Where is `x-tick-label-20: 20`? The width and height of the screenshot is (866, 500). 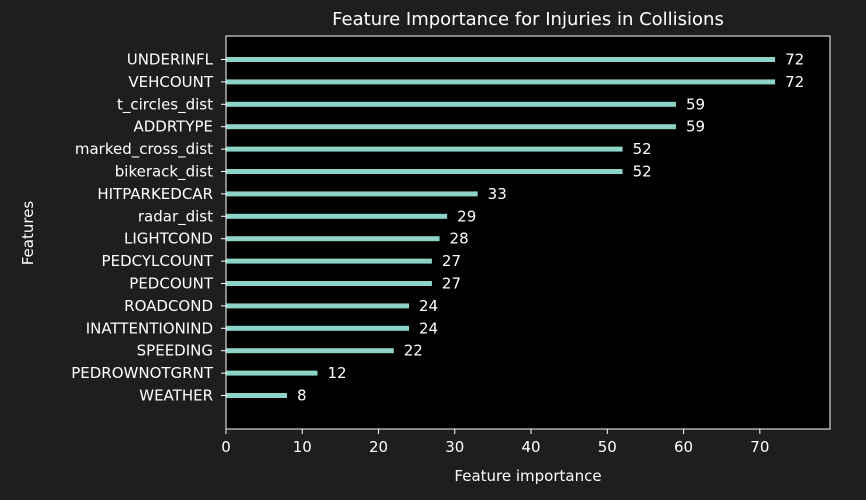 x-tick-label-20: 20 is located at coordinates (378, 447).